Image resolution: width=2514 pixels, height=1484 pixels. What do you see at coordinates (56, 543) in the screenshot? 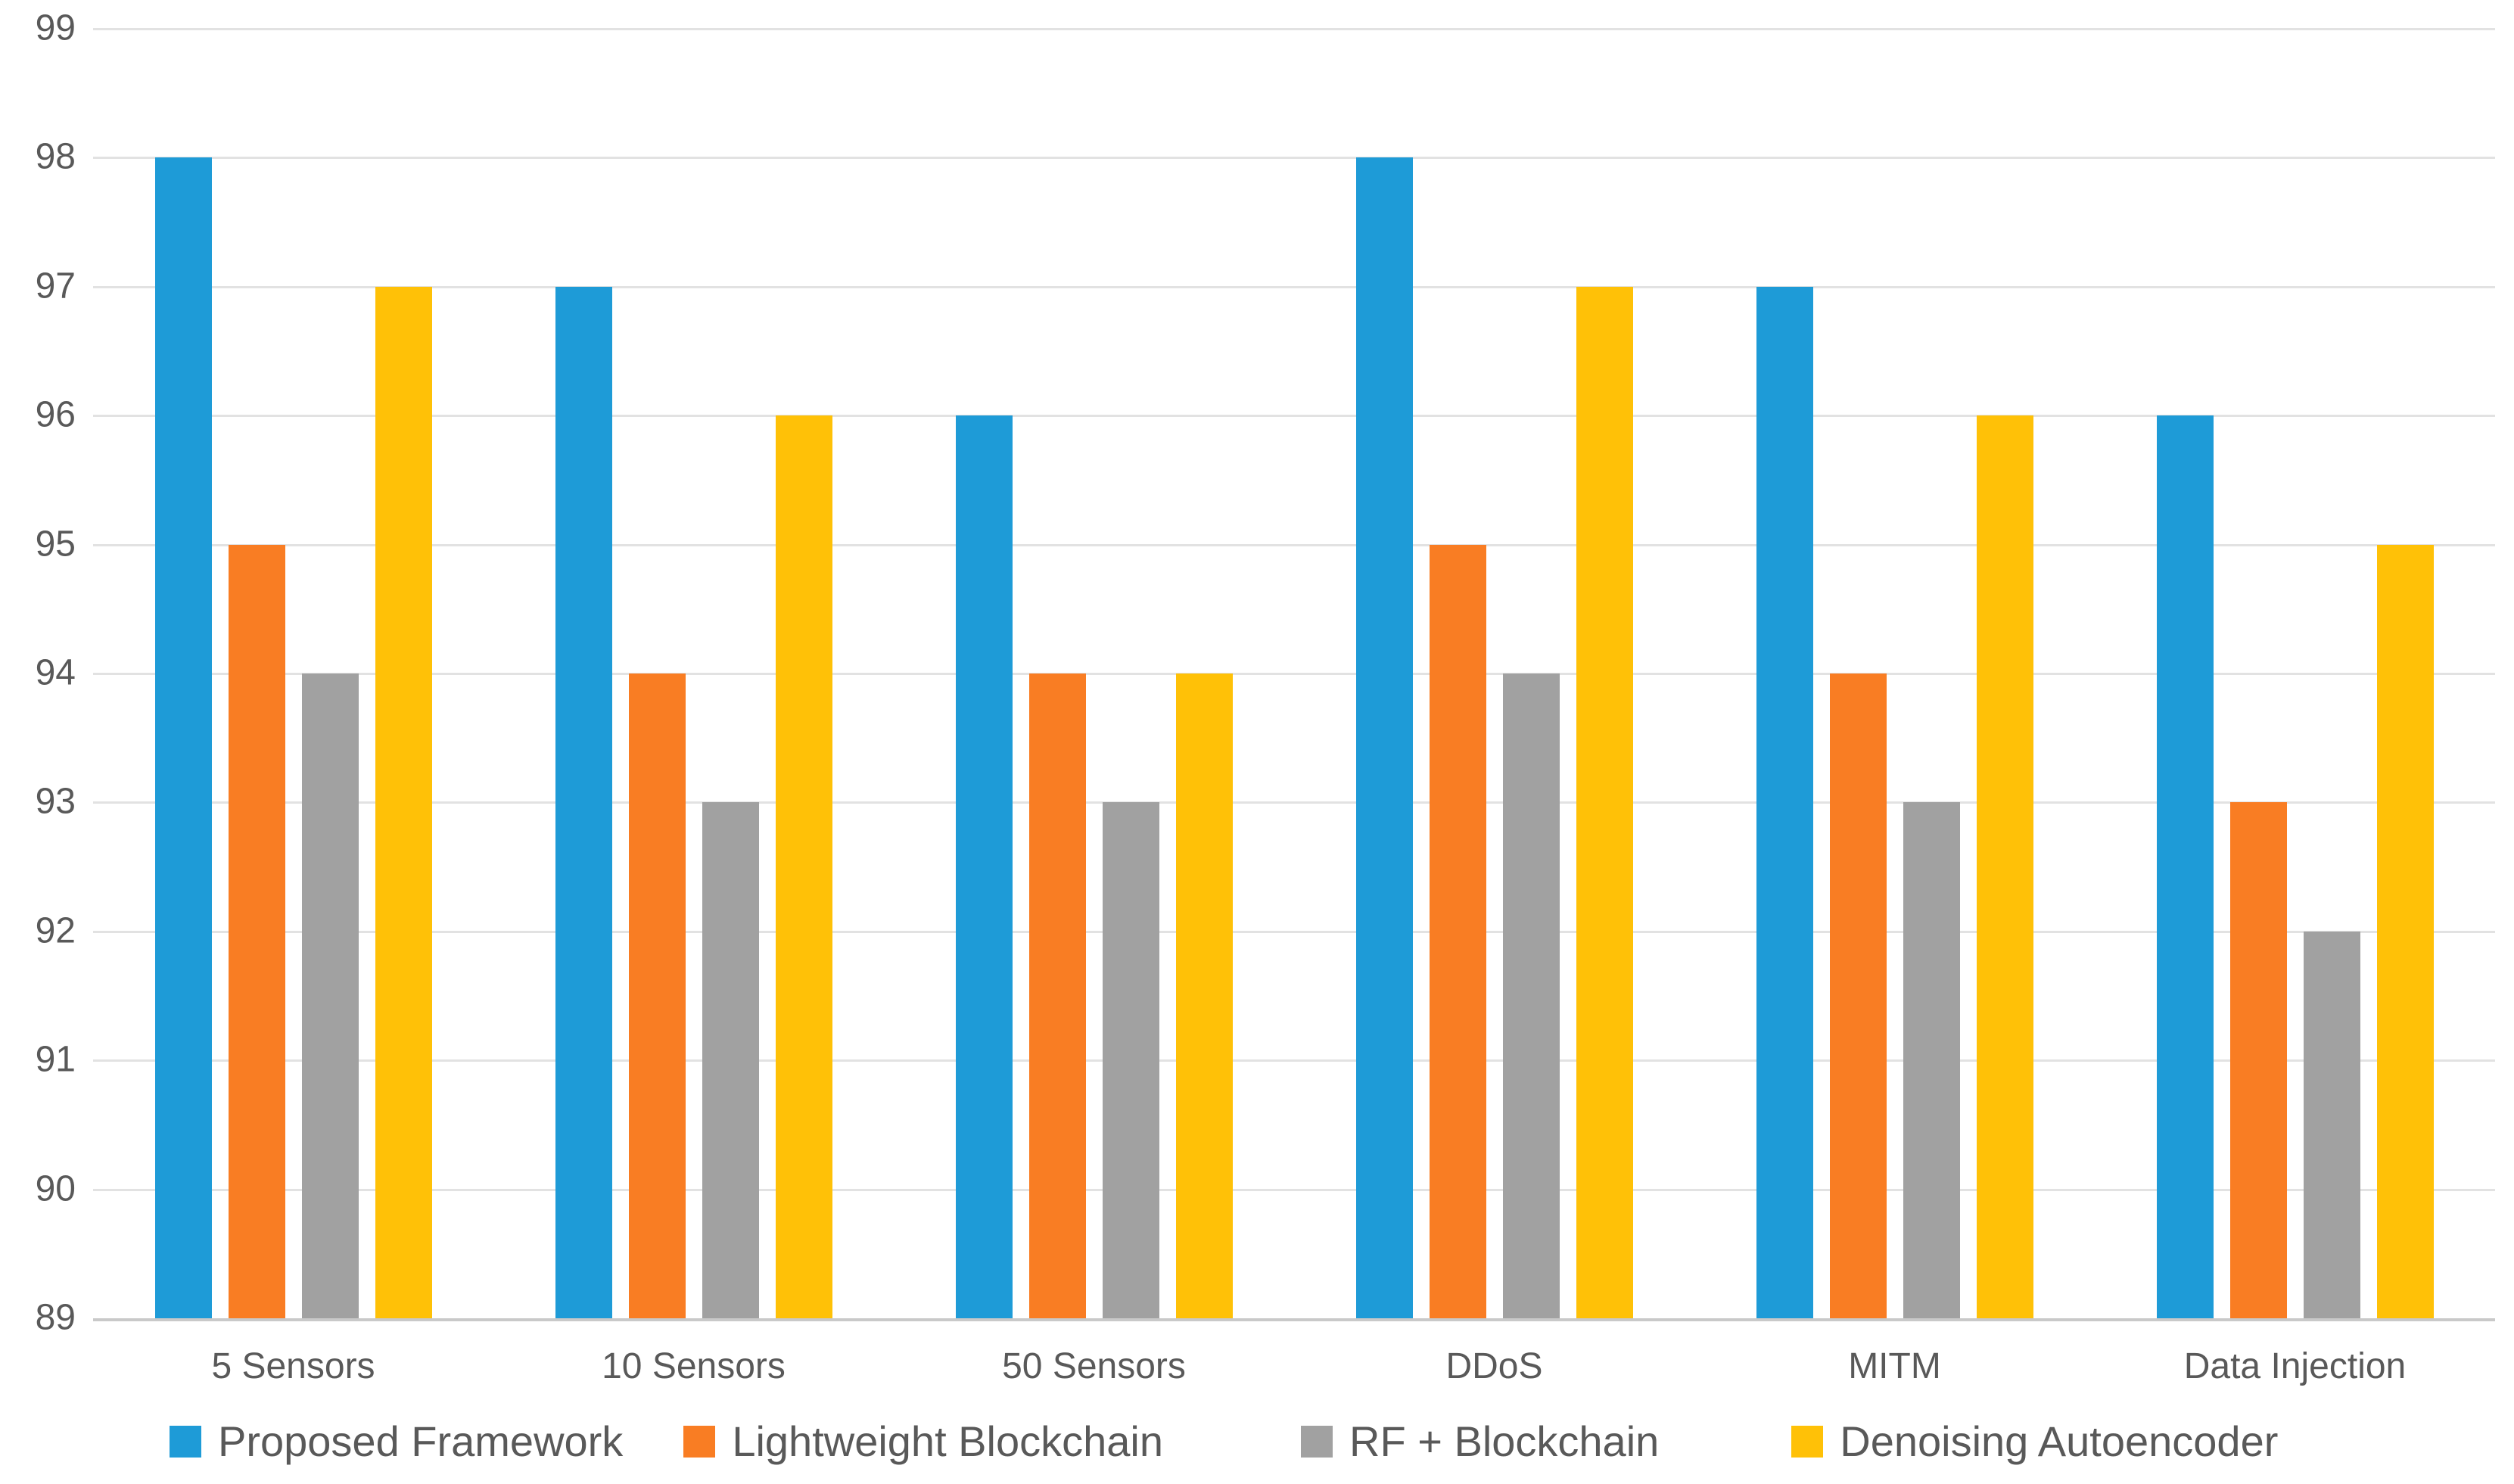
I see `y-tick-label: 95` at bounding box center [56, 543].